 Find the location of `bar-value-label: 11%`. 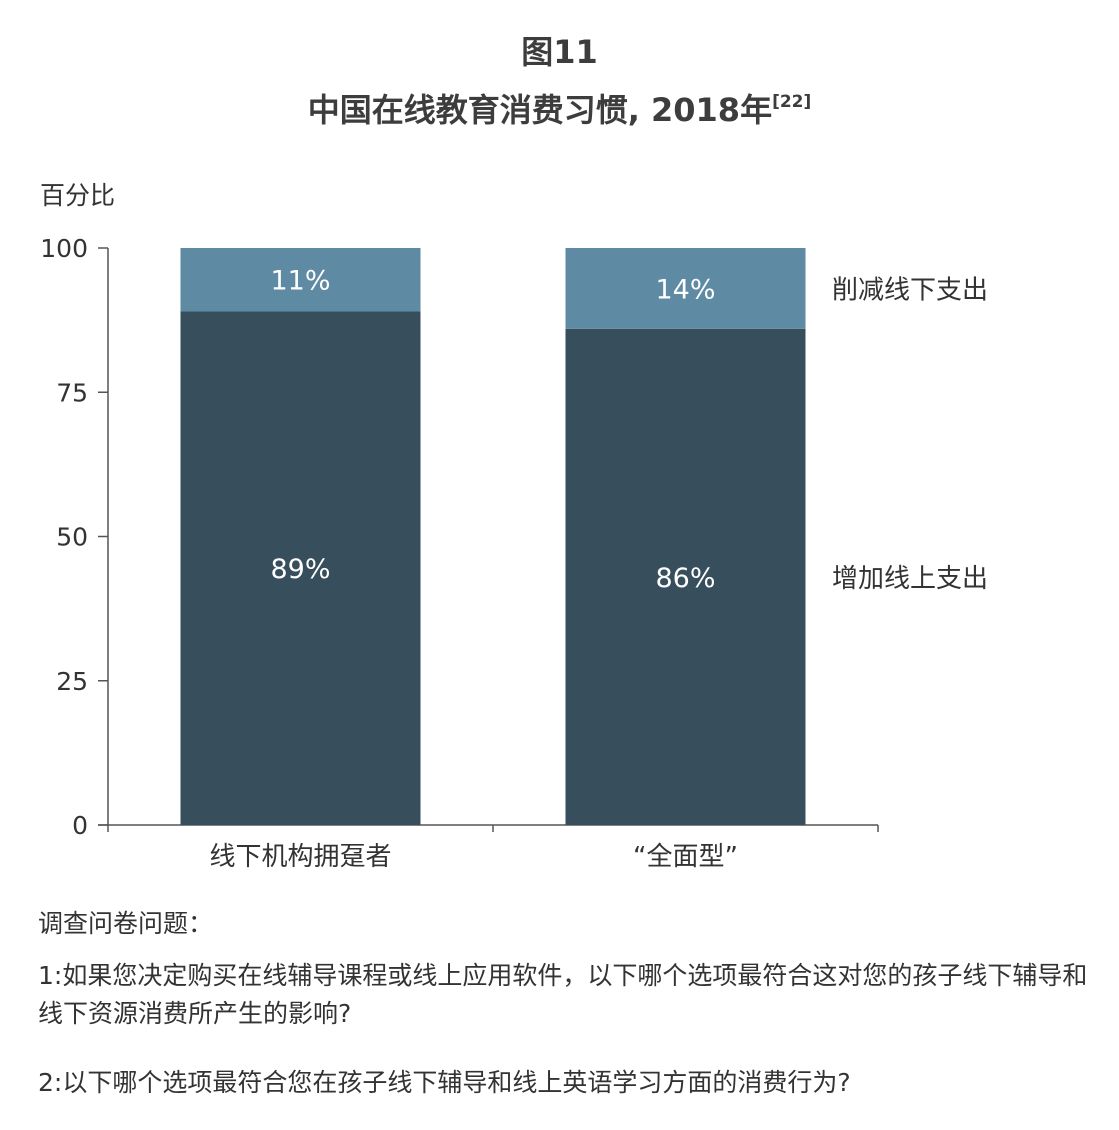

bar-value-label: 11% is located at coordinates (300, 281).